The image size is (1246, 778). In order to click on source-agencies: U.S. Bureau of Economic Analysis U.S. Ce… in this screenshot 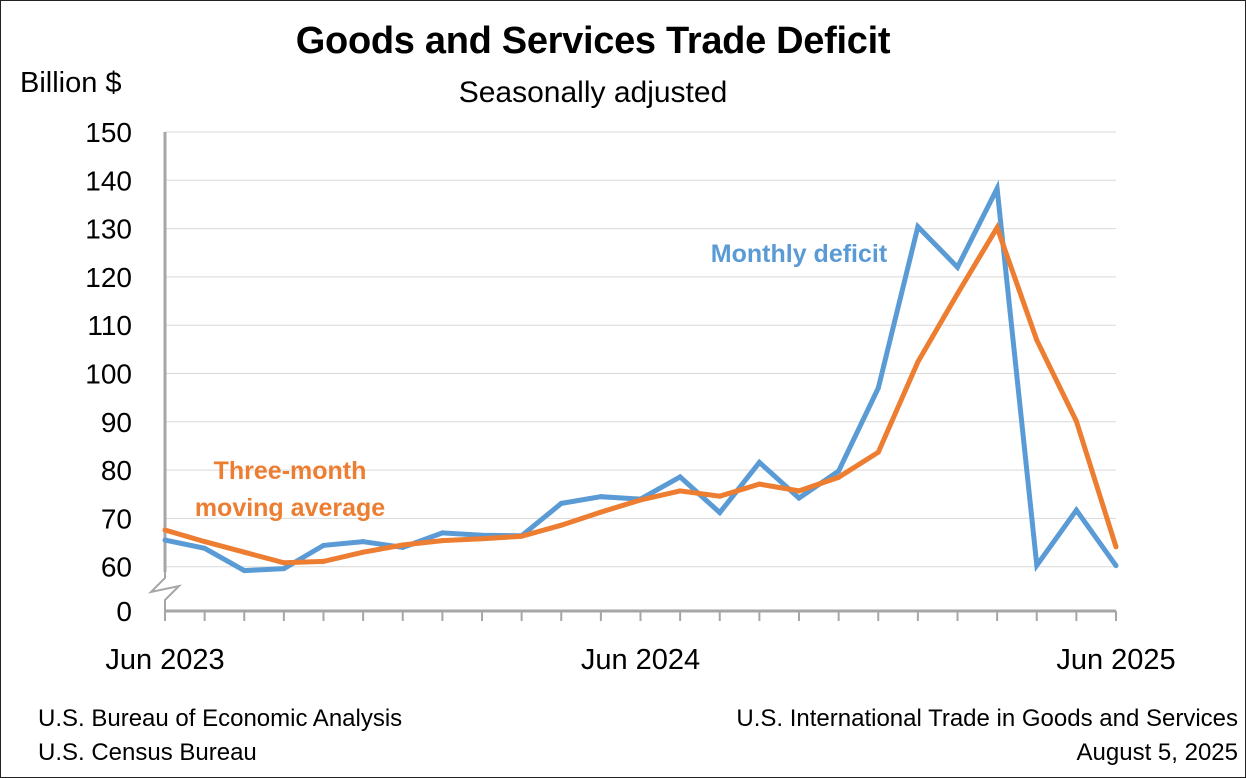, I will do `click(220, 736)`.